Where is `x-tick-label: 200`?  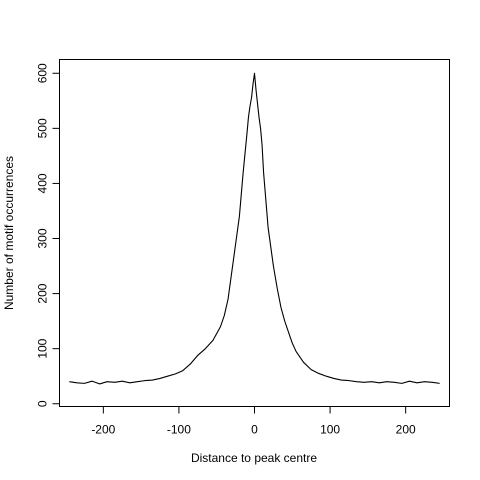
x-tick-label: 200 is located at coordinates (406, 430).